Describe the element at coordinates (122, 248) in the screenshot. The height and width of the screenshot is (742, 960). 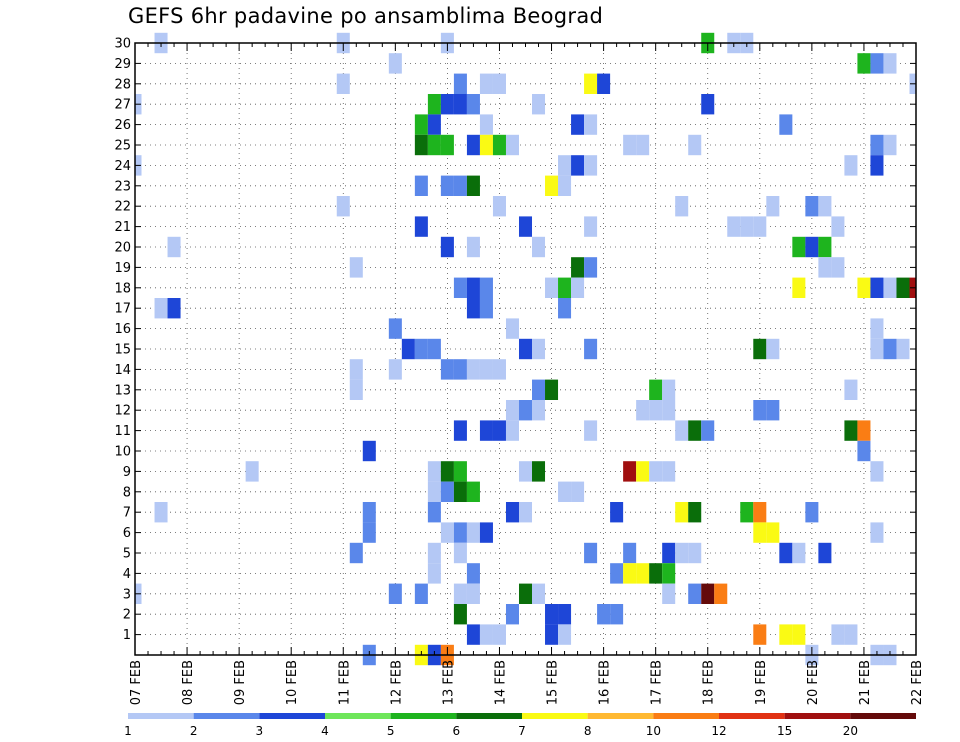
I see `y-tick-label: 20` at that location.